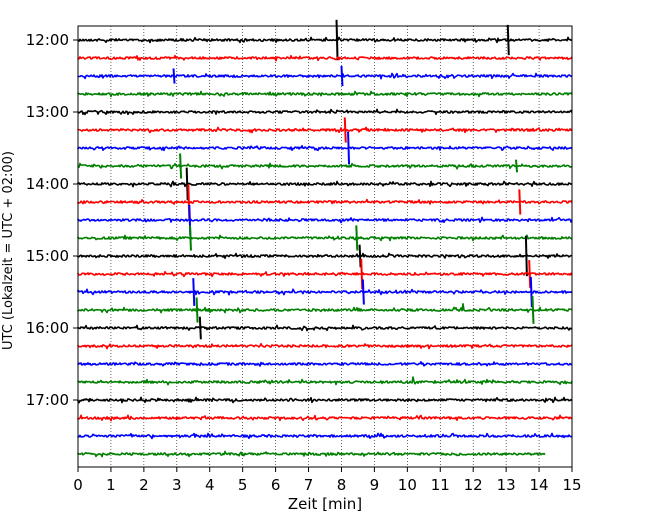  I want to click on x-axis-label: Zeit [min], so click(325, 504).